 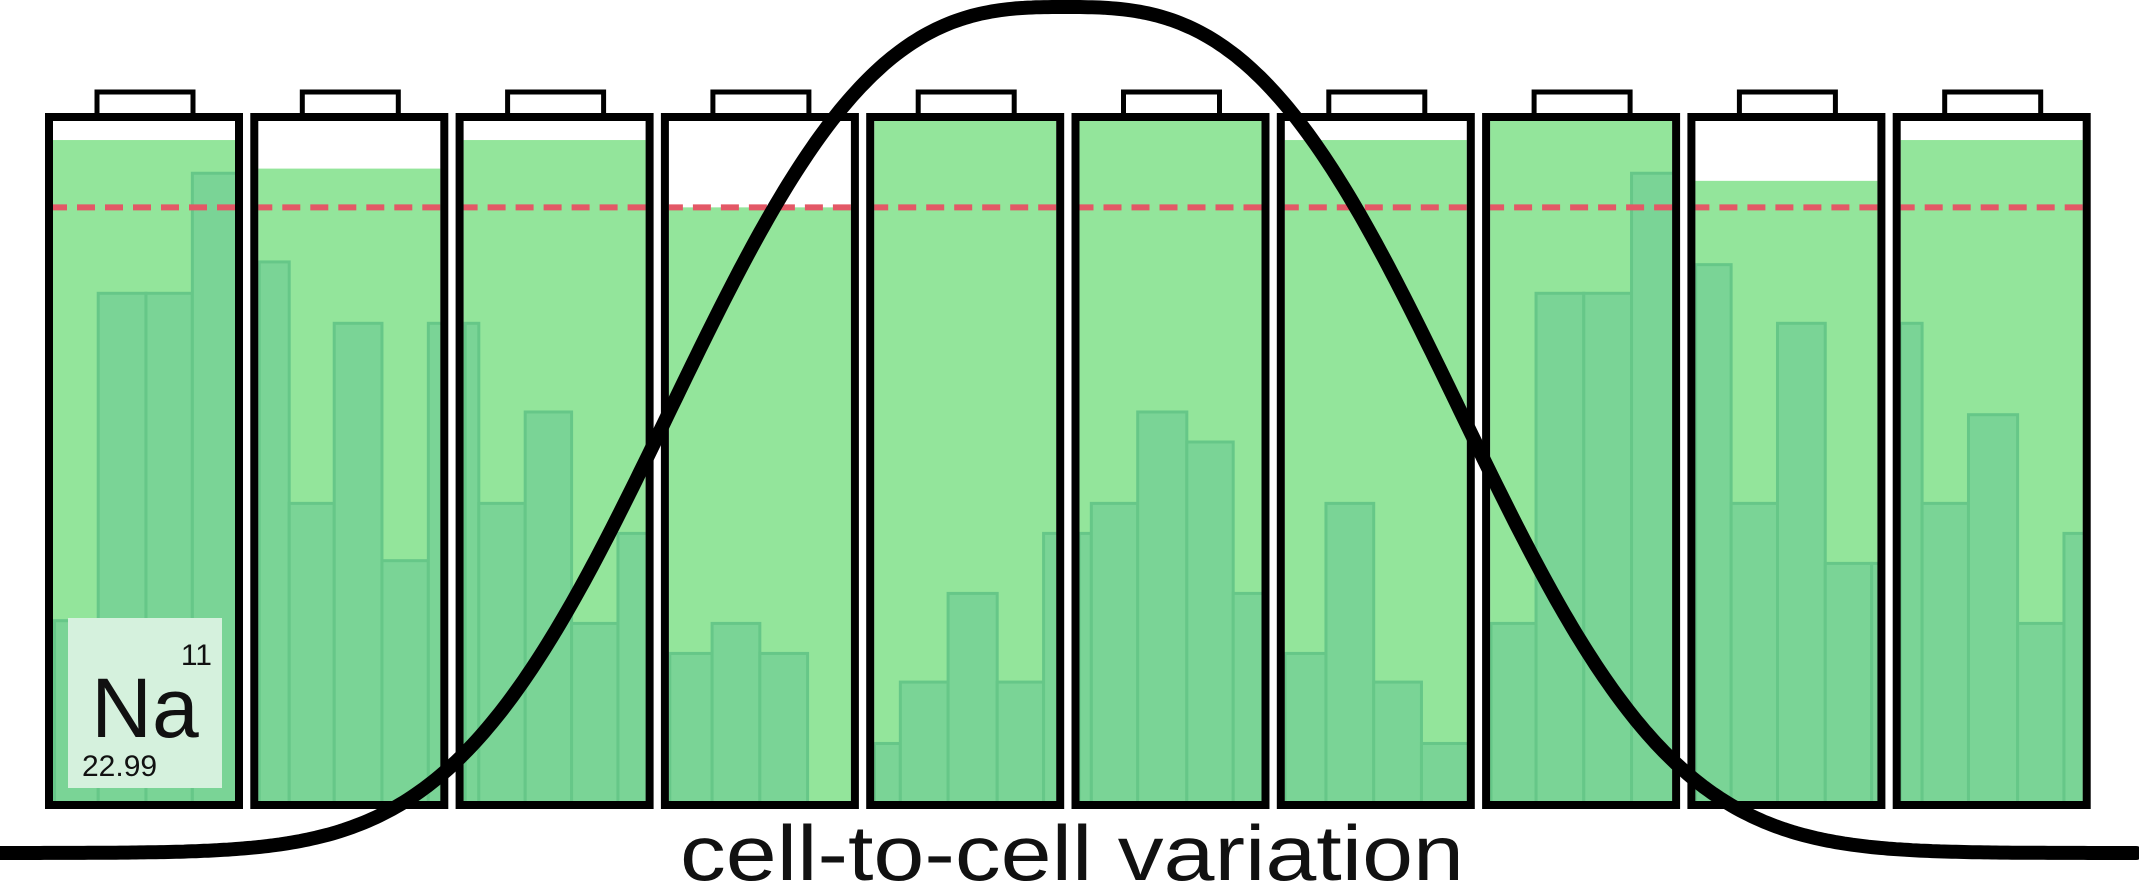 I want to click on element-tile: 11 Na 22.99, so click(x=145, y=703).